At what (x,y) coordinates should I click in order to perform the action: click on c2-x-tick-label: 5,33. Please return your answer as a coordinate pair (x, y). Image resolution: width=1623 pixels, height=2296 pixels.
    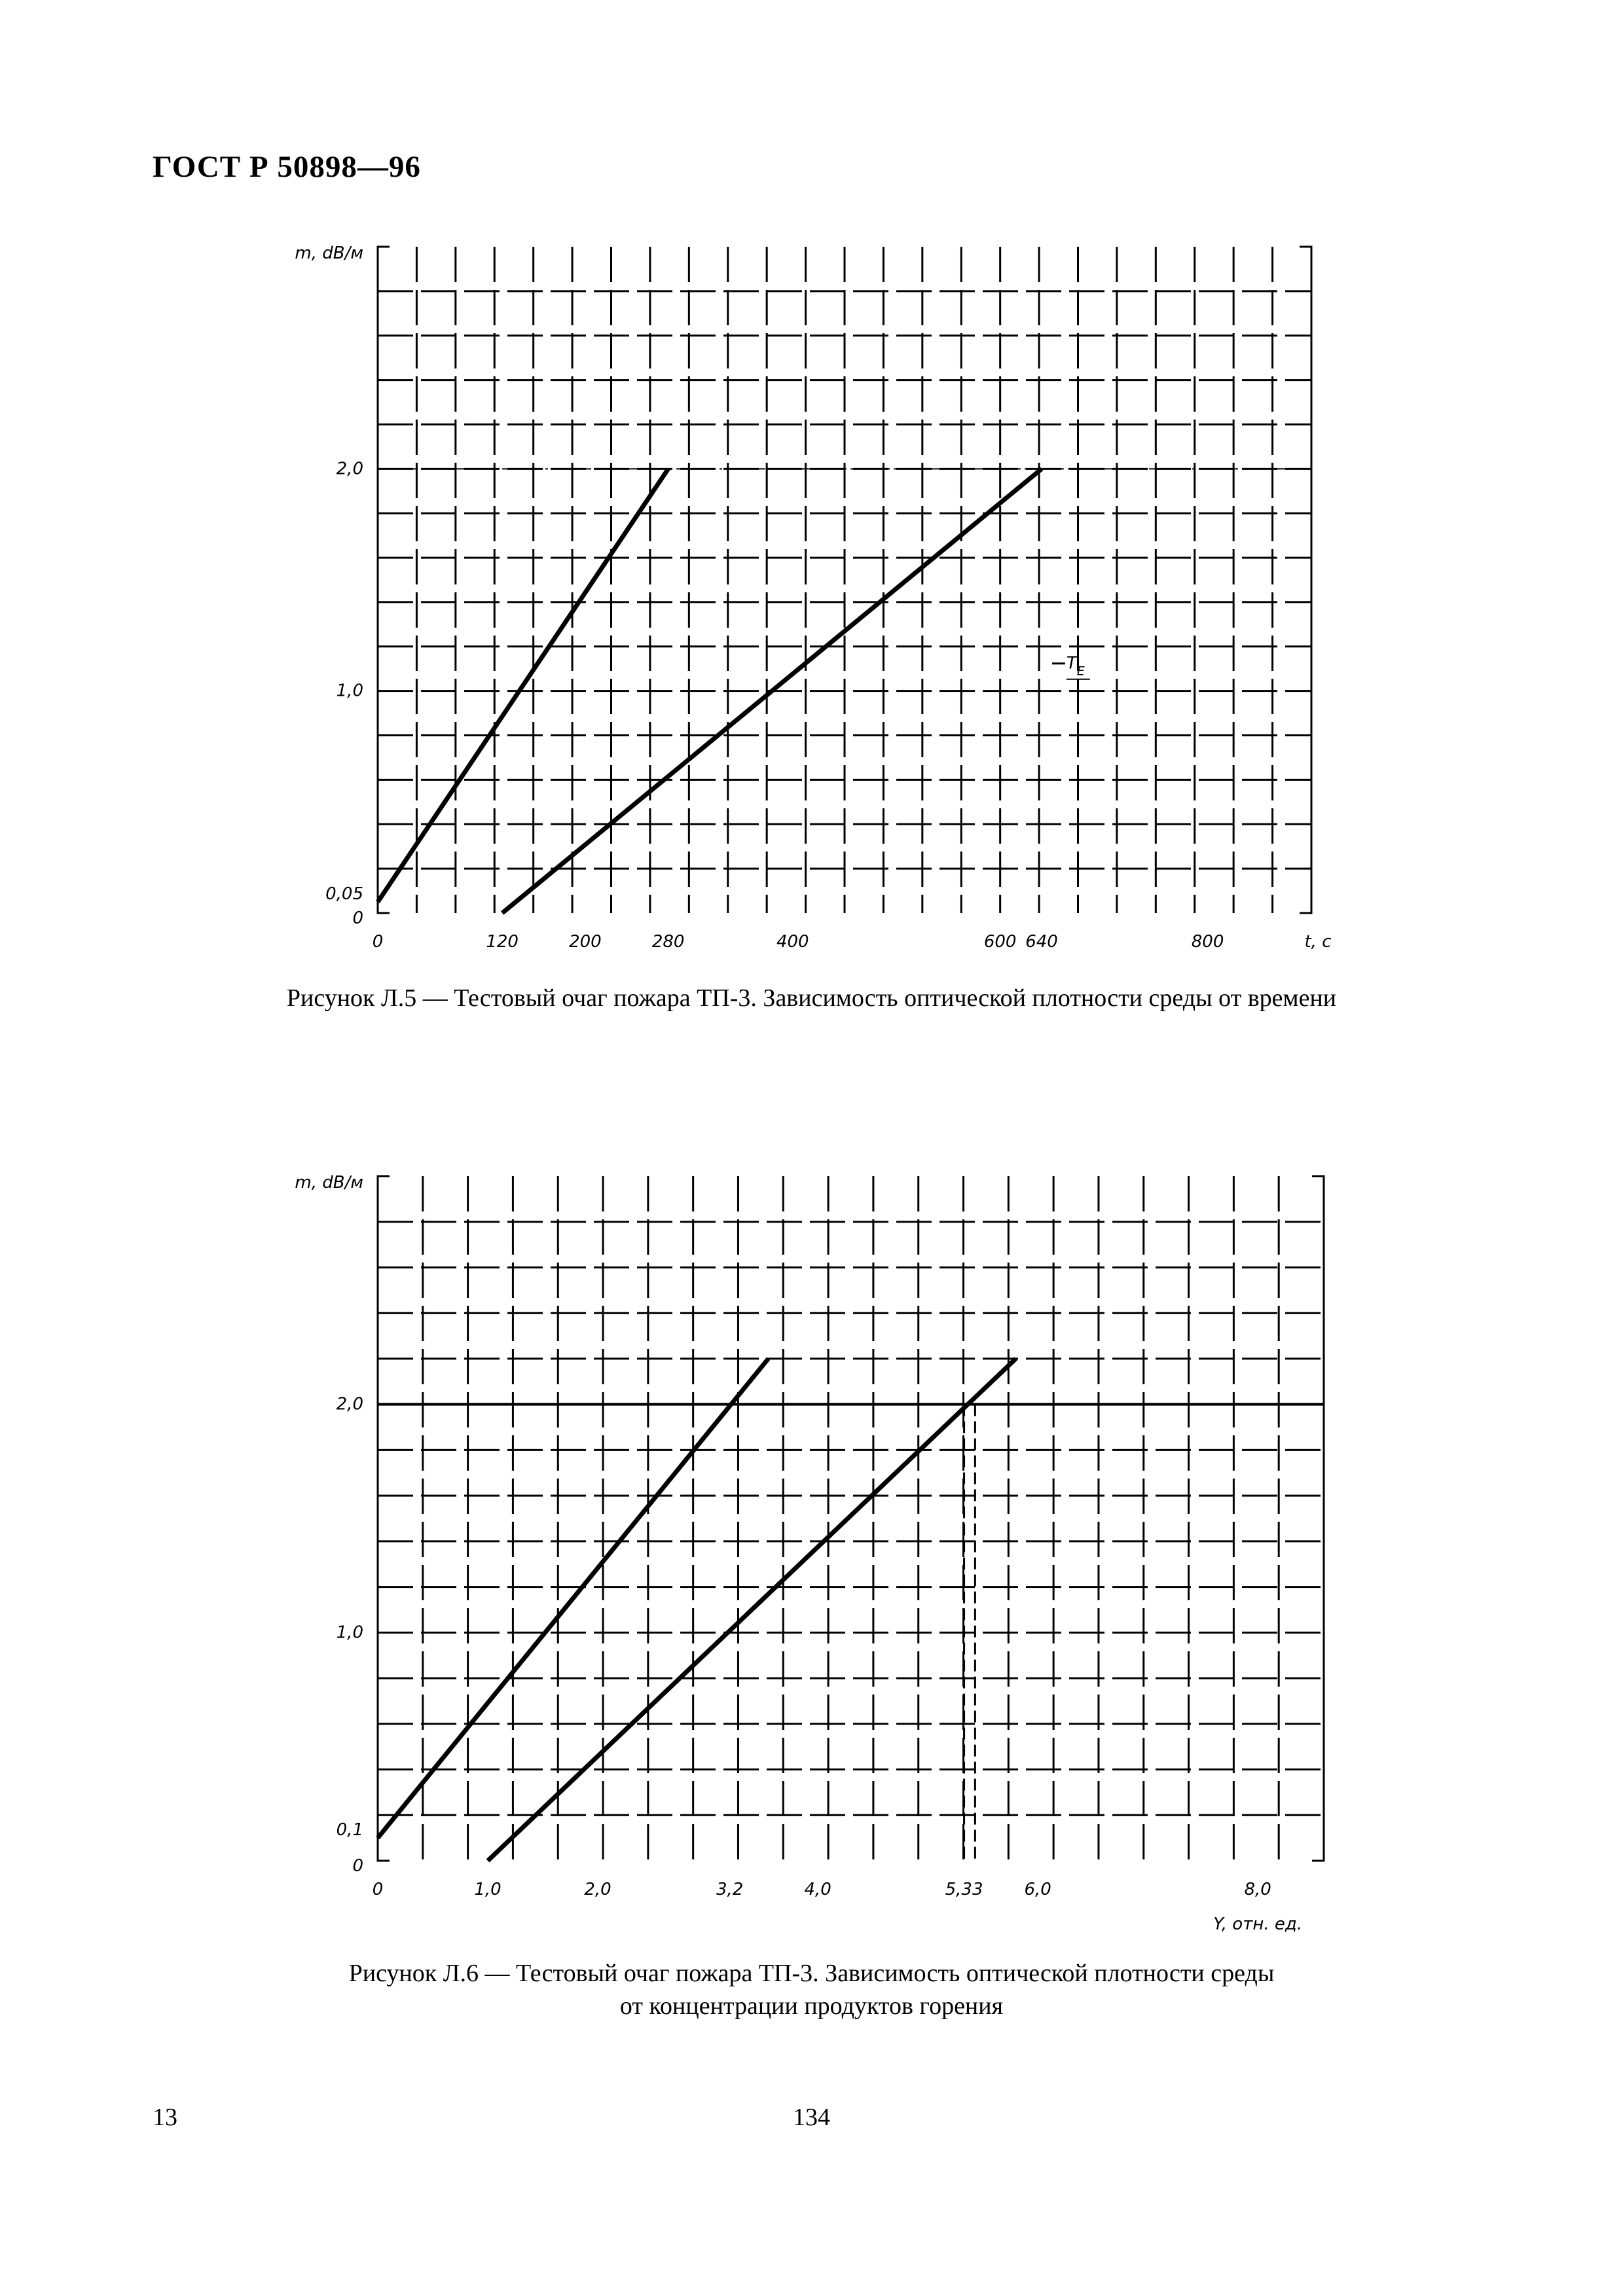
    Looking at the image, I should click on (964, 1889).